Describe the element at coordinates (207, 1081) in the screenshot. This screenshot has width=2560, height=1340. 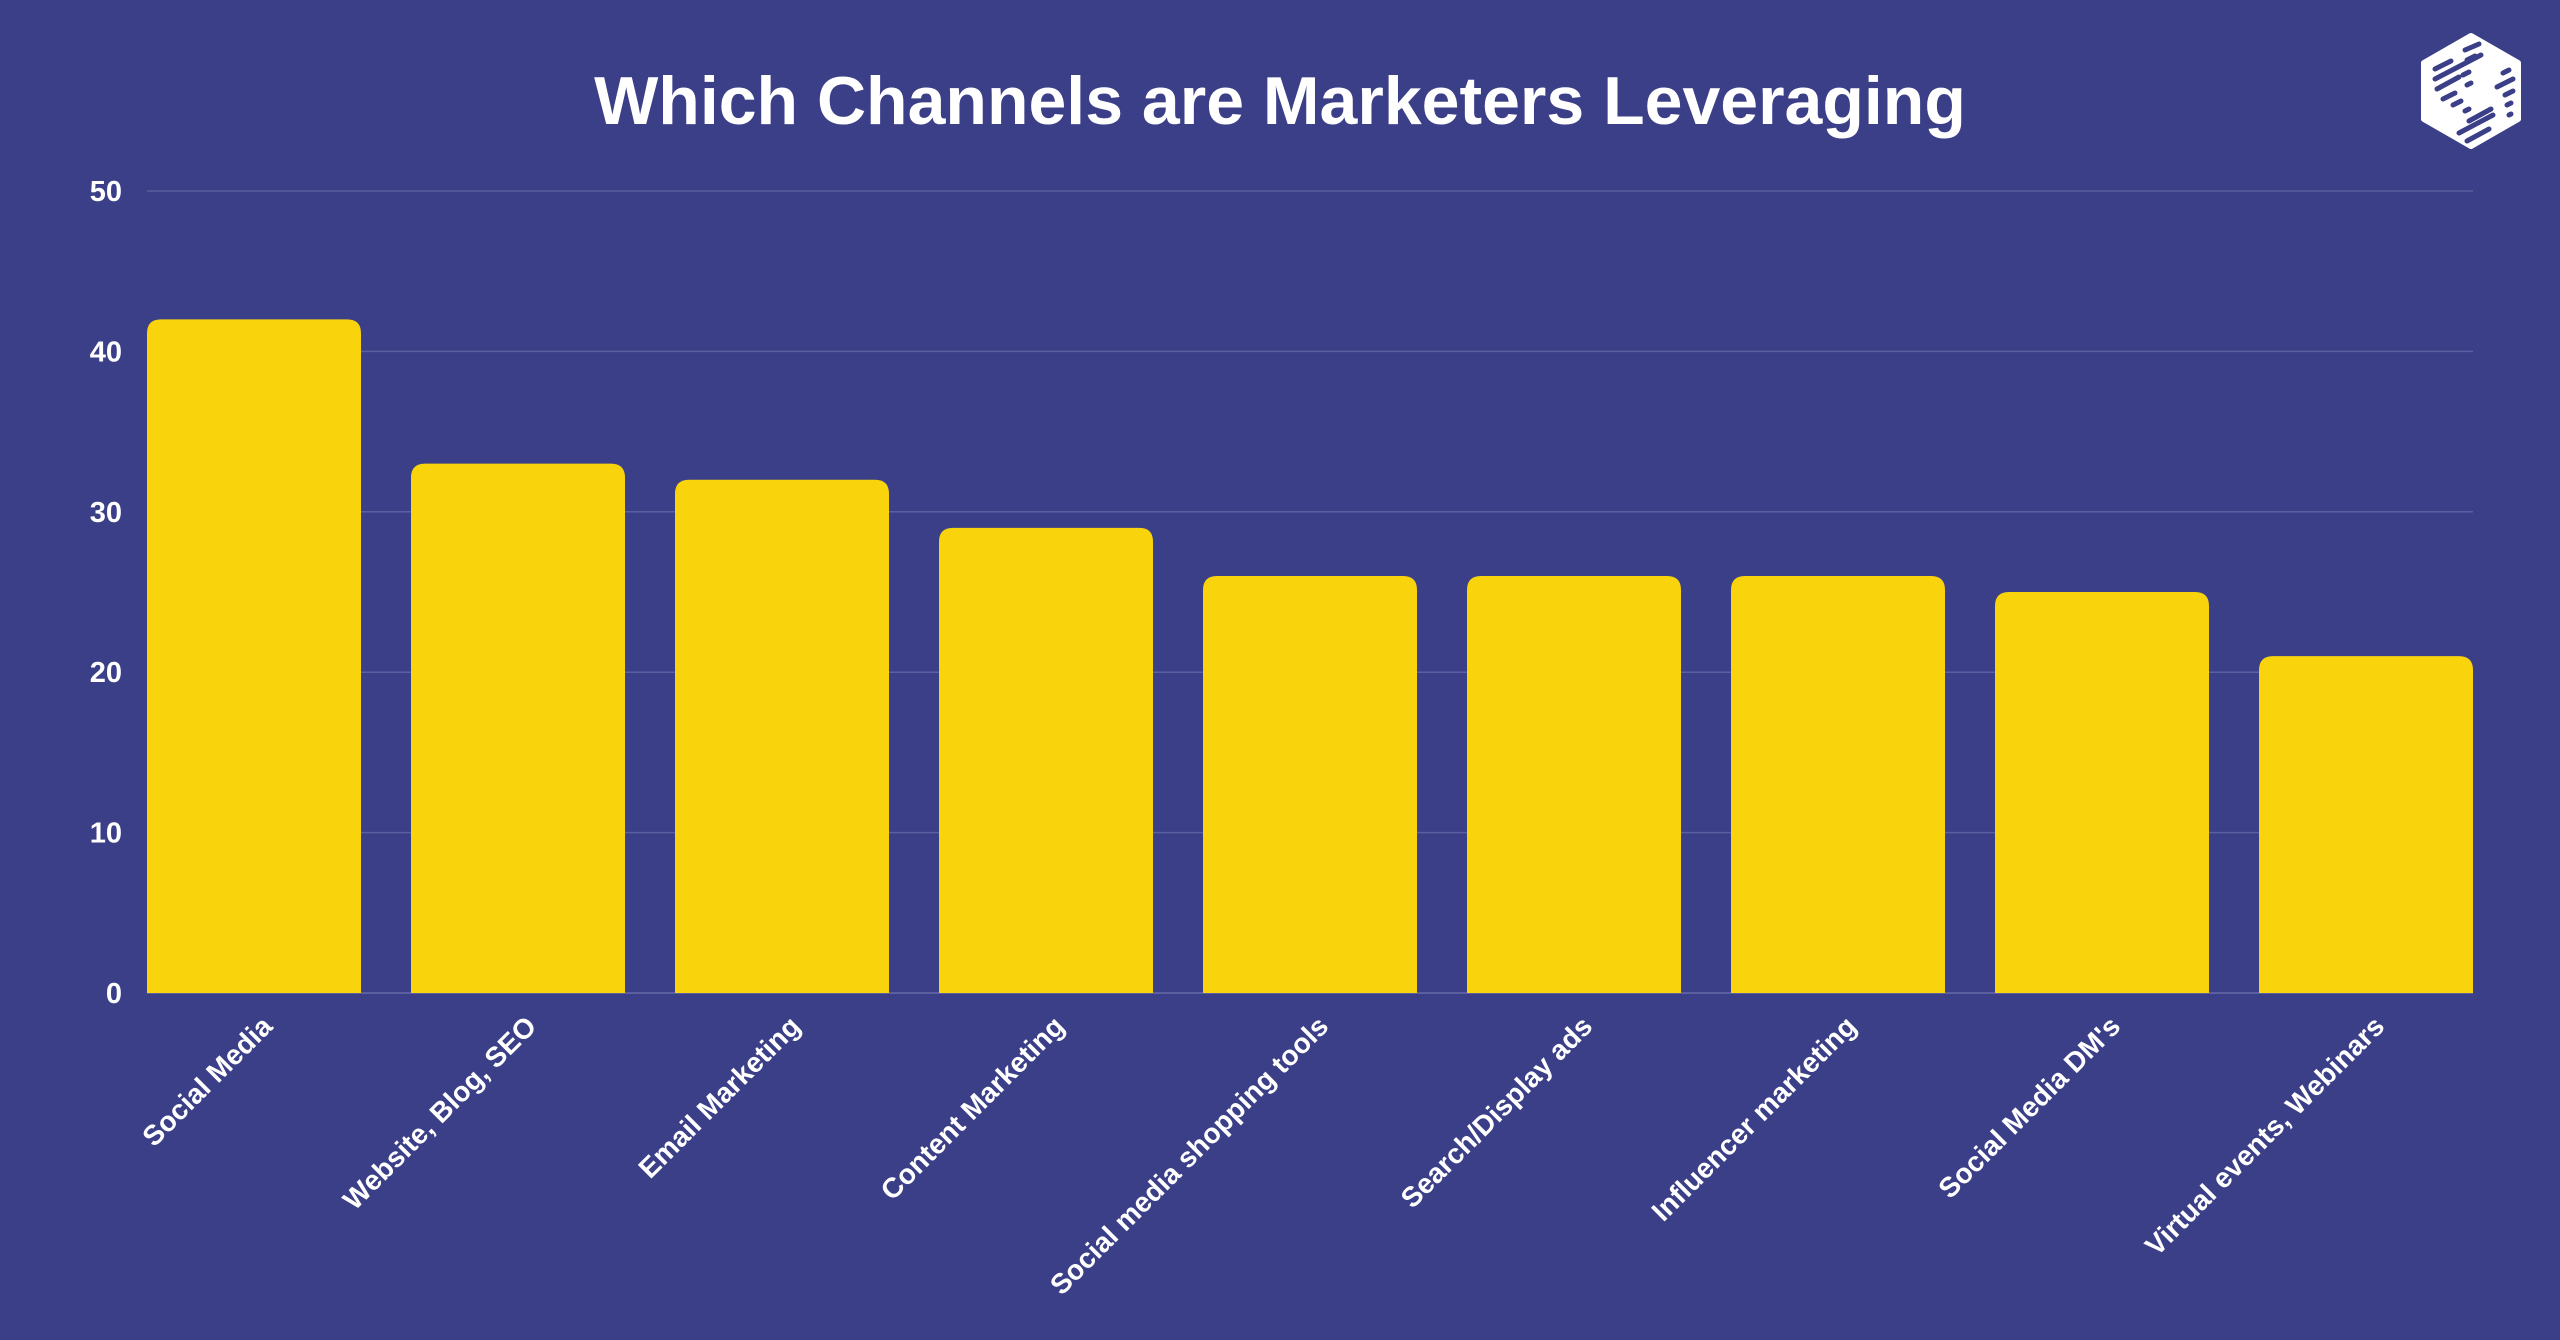
I see `x-tick-label: Social Media` at that location.